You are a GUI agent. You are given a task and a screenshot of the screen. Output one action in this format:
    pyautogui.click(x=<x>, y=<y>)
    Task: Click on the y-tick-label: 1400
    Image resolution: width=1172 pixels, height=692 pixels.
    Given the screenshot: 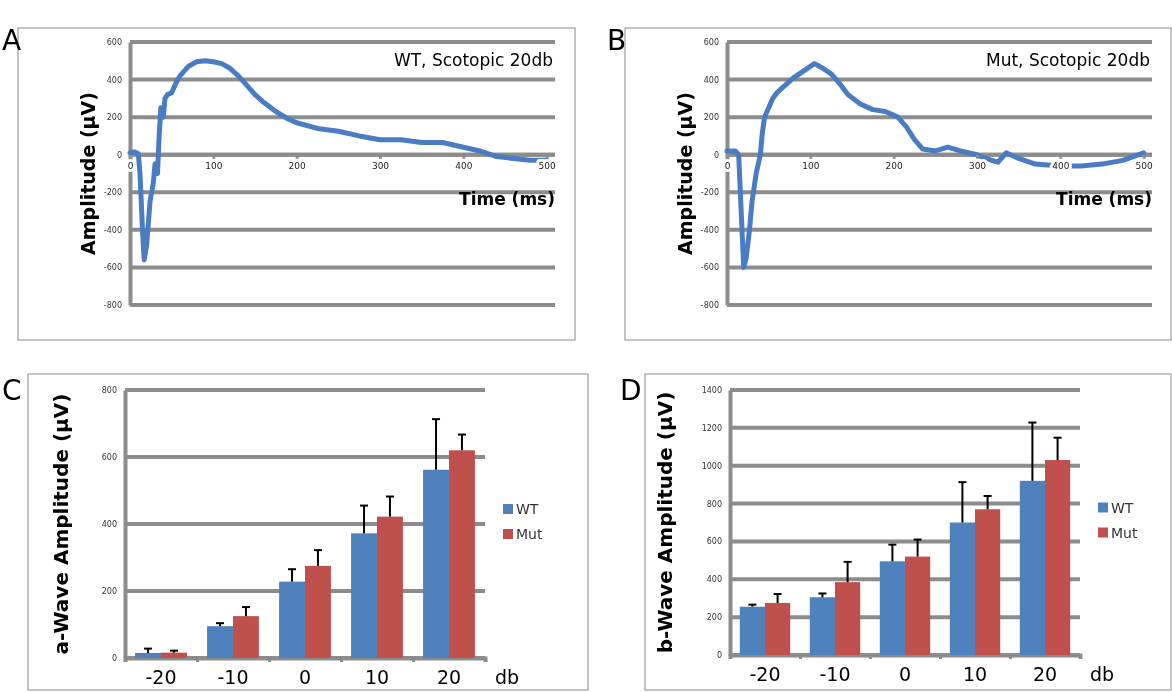 What is the action you would take?
    pyautogui.click(x=711, y=391)
    